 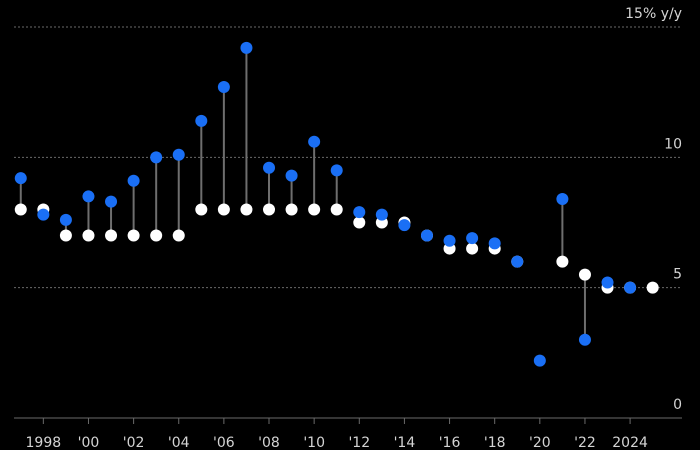 What do you see at coordinates (314, 442) in the screenshot?
I see `x-tick-label: '10` at bounding box center [314, 442].